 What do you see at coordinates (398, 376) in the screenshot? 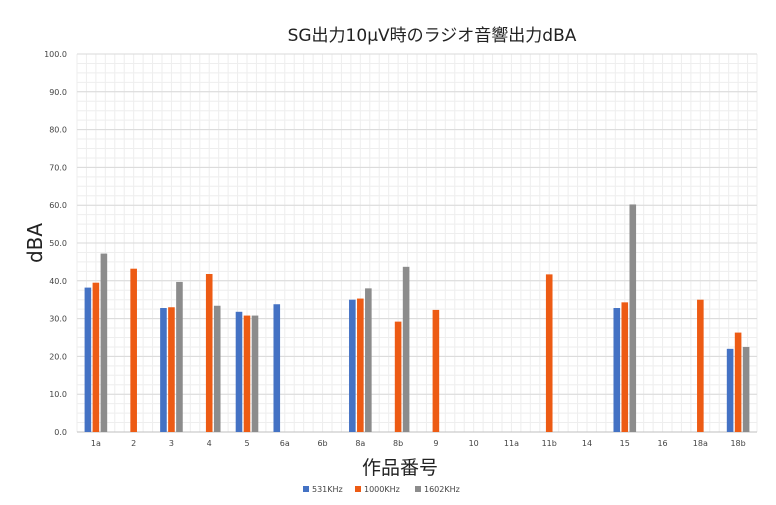
I see `bar-1000KHz-8b` at bounding box center [398, 376].